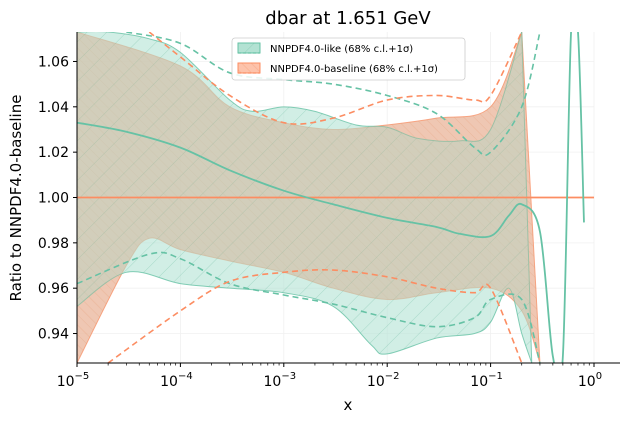 Image resolution: width=629 pixels, height=423 pixels. Describe the element at coordinates (53, 108) in the screenshot. I see `y-tick-label: 1.04` at that location.